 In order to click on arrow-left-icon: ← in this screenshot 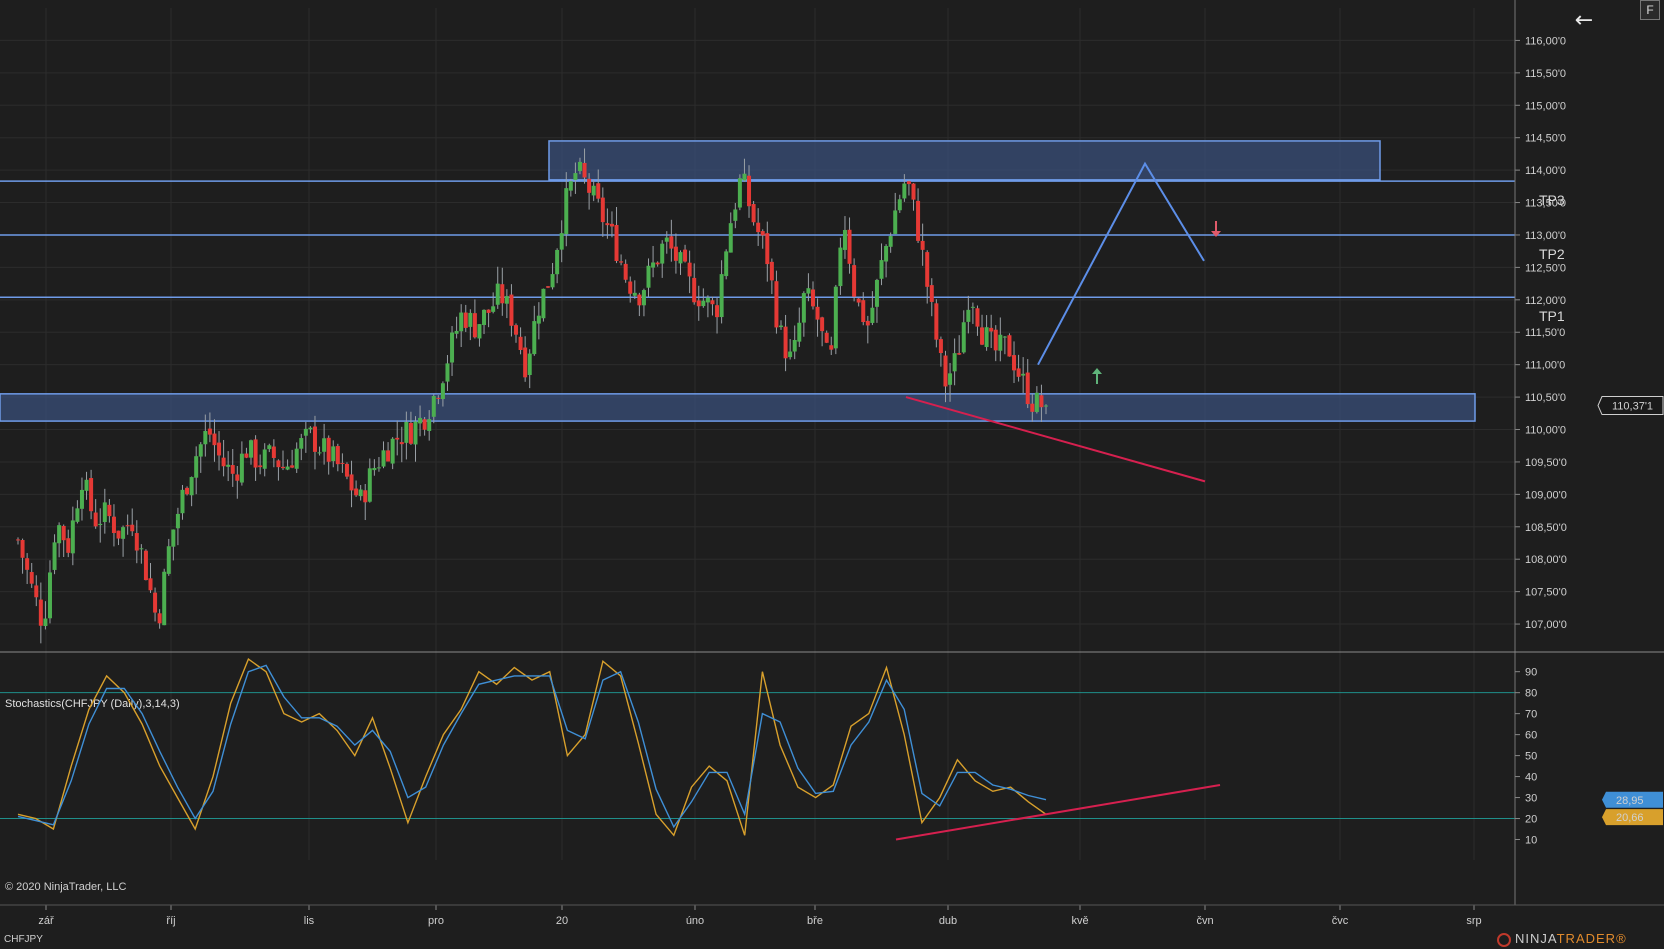, I will do `click(1584, 20)`.